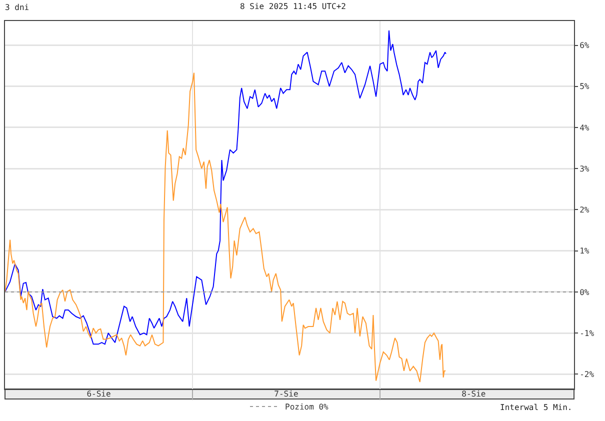  Describe the element at coordinates (17, 7) in the screenshot. I see `chart-title: 3 dni` at that location.